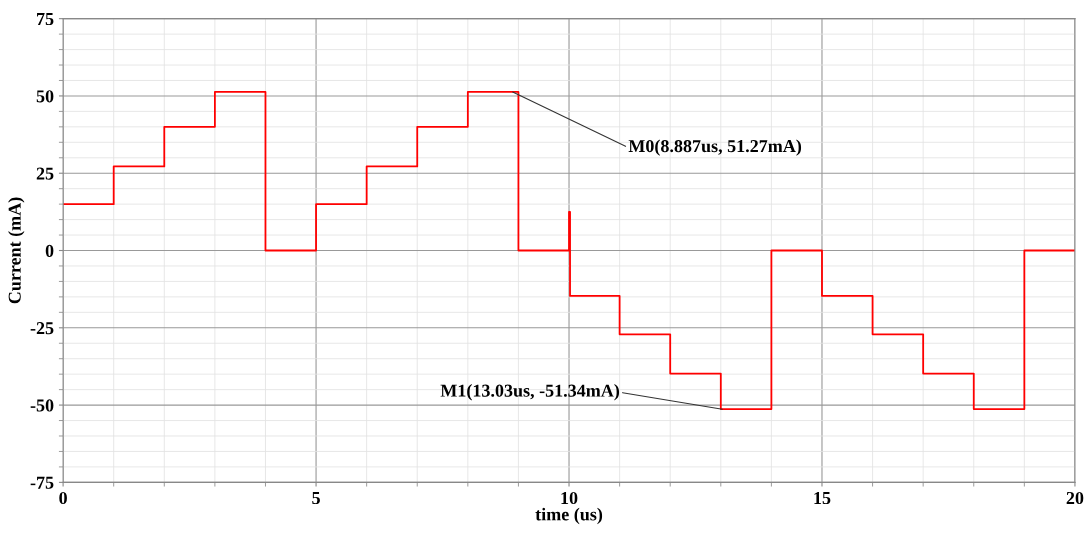  I want to click on y-tick-label: -75, so click(42, 482).